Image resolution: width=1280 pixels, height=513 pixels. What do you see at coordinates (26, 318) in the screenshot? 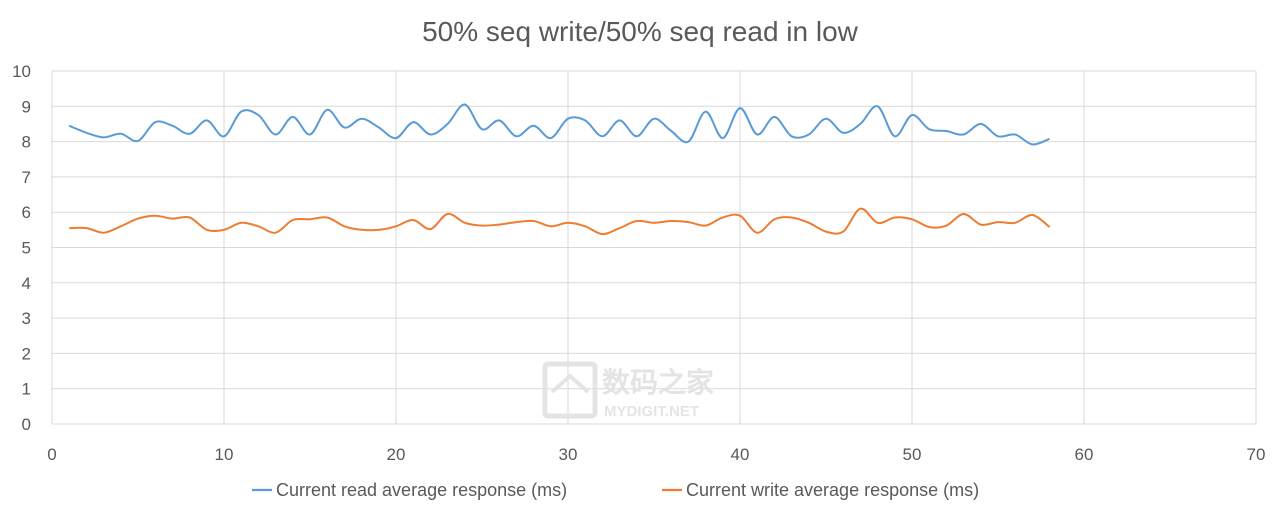
I see `y-tick-label: 3` at bounding box center [26, 318].